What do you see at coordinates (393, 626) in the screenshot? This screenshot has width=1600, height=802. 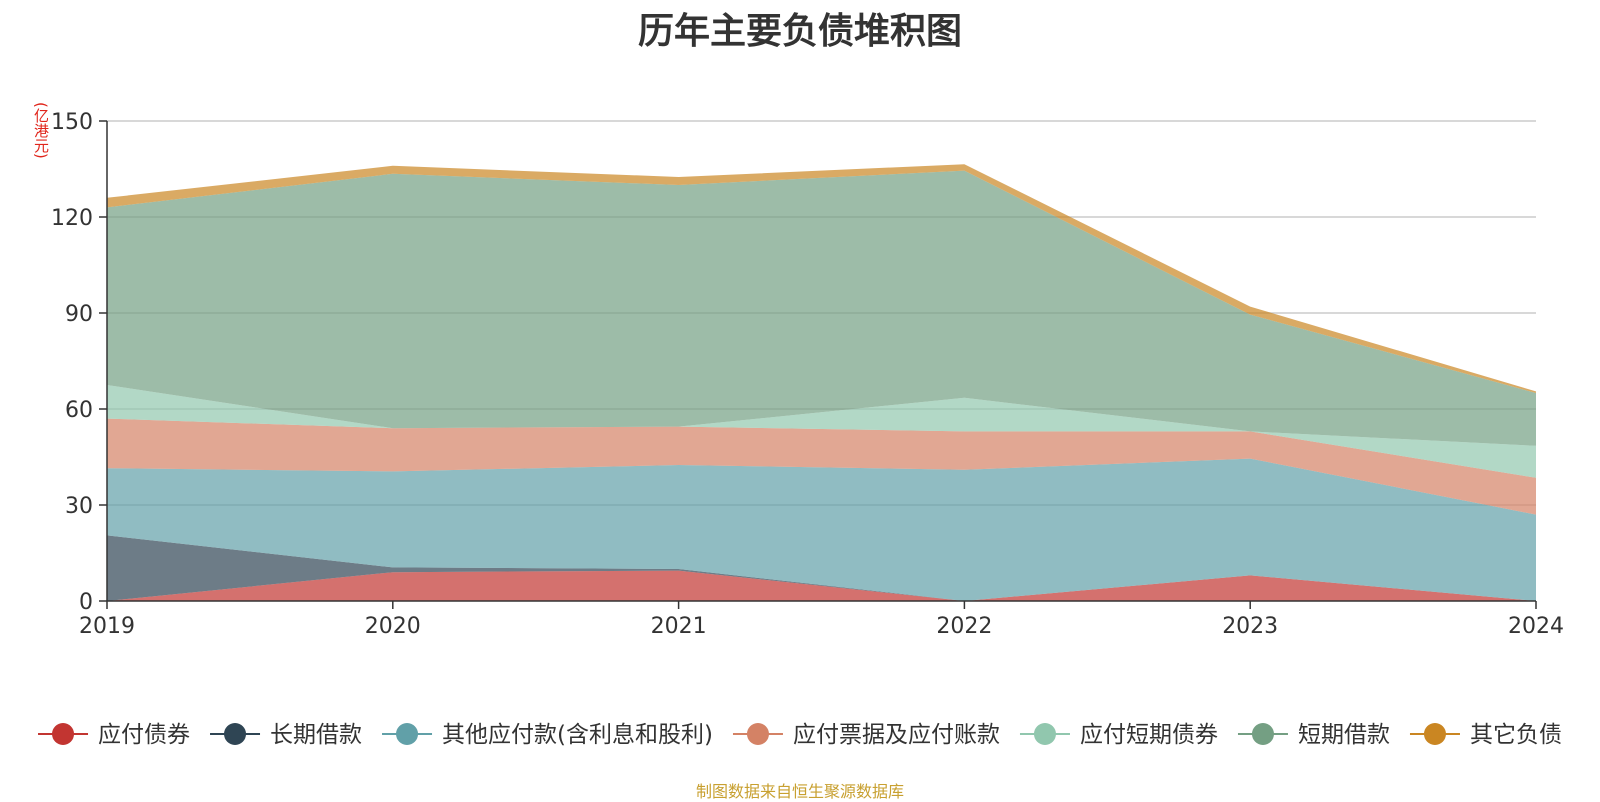 I see `x-tick-label: 2020` at bounding box center [393, 626].